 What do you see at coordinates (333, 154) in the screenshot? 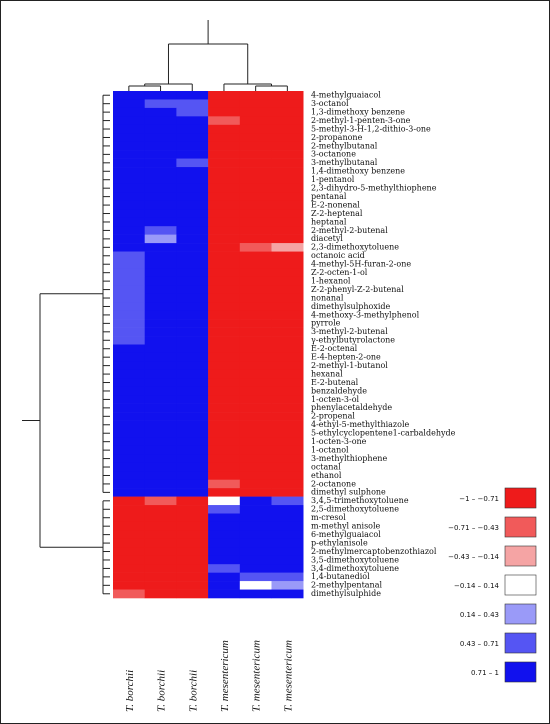
I see `row-label: 3-octanone` at bounding box center [333, 154].